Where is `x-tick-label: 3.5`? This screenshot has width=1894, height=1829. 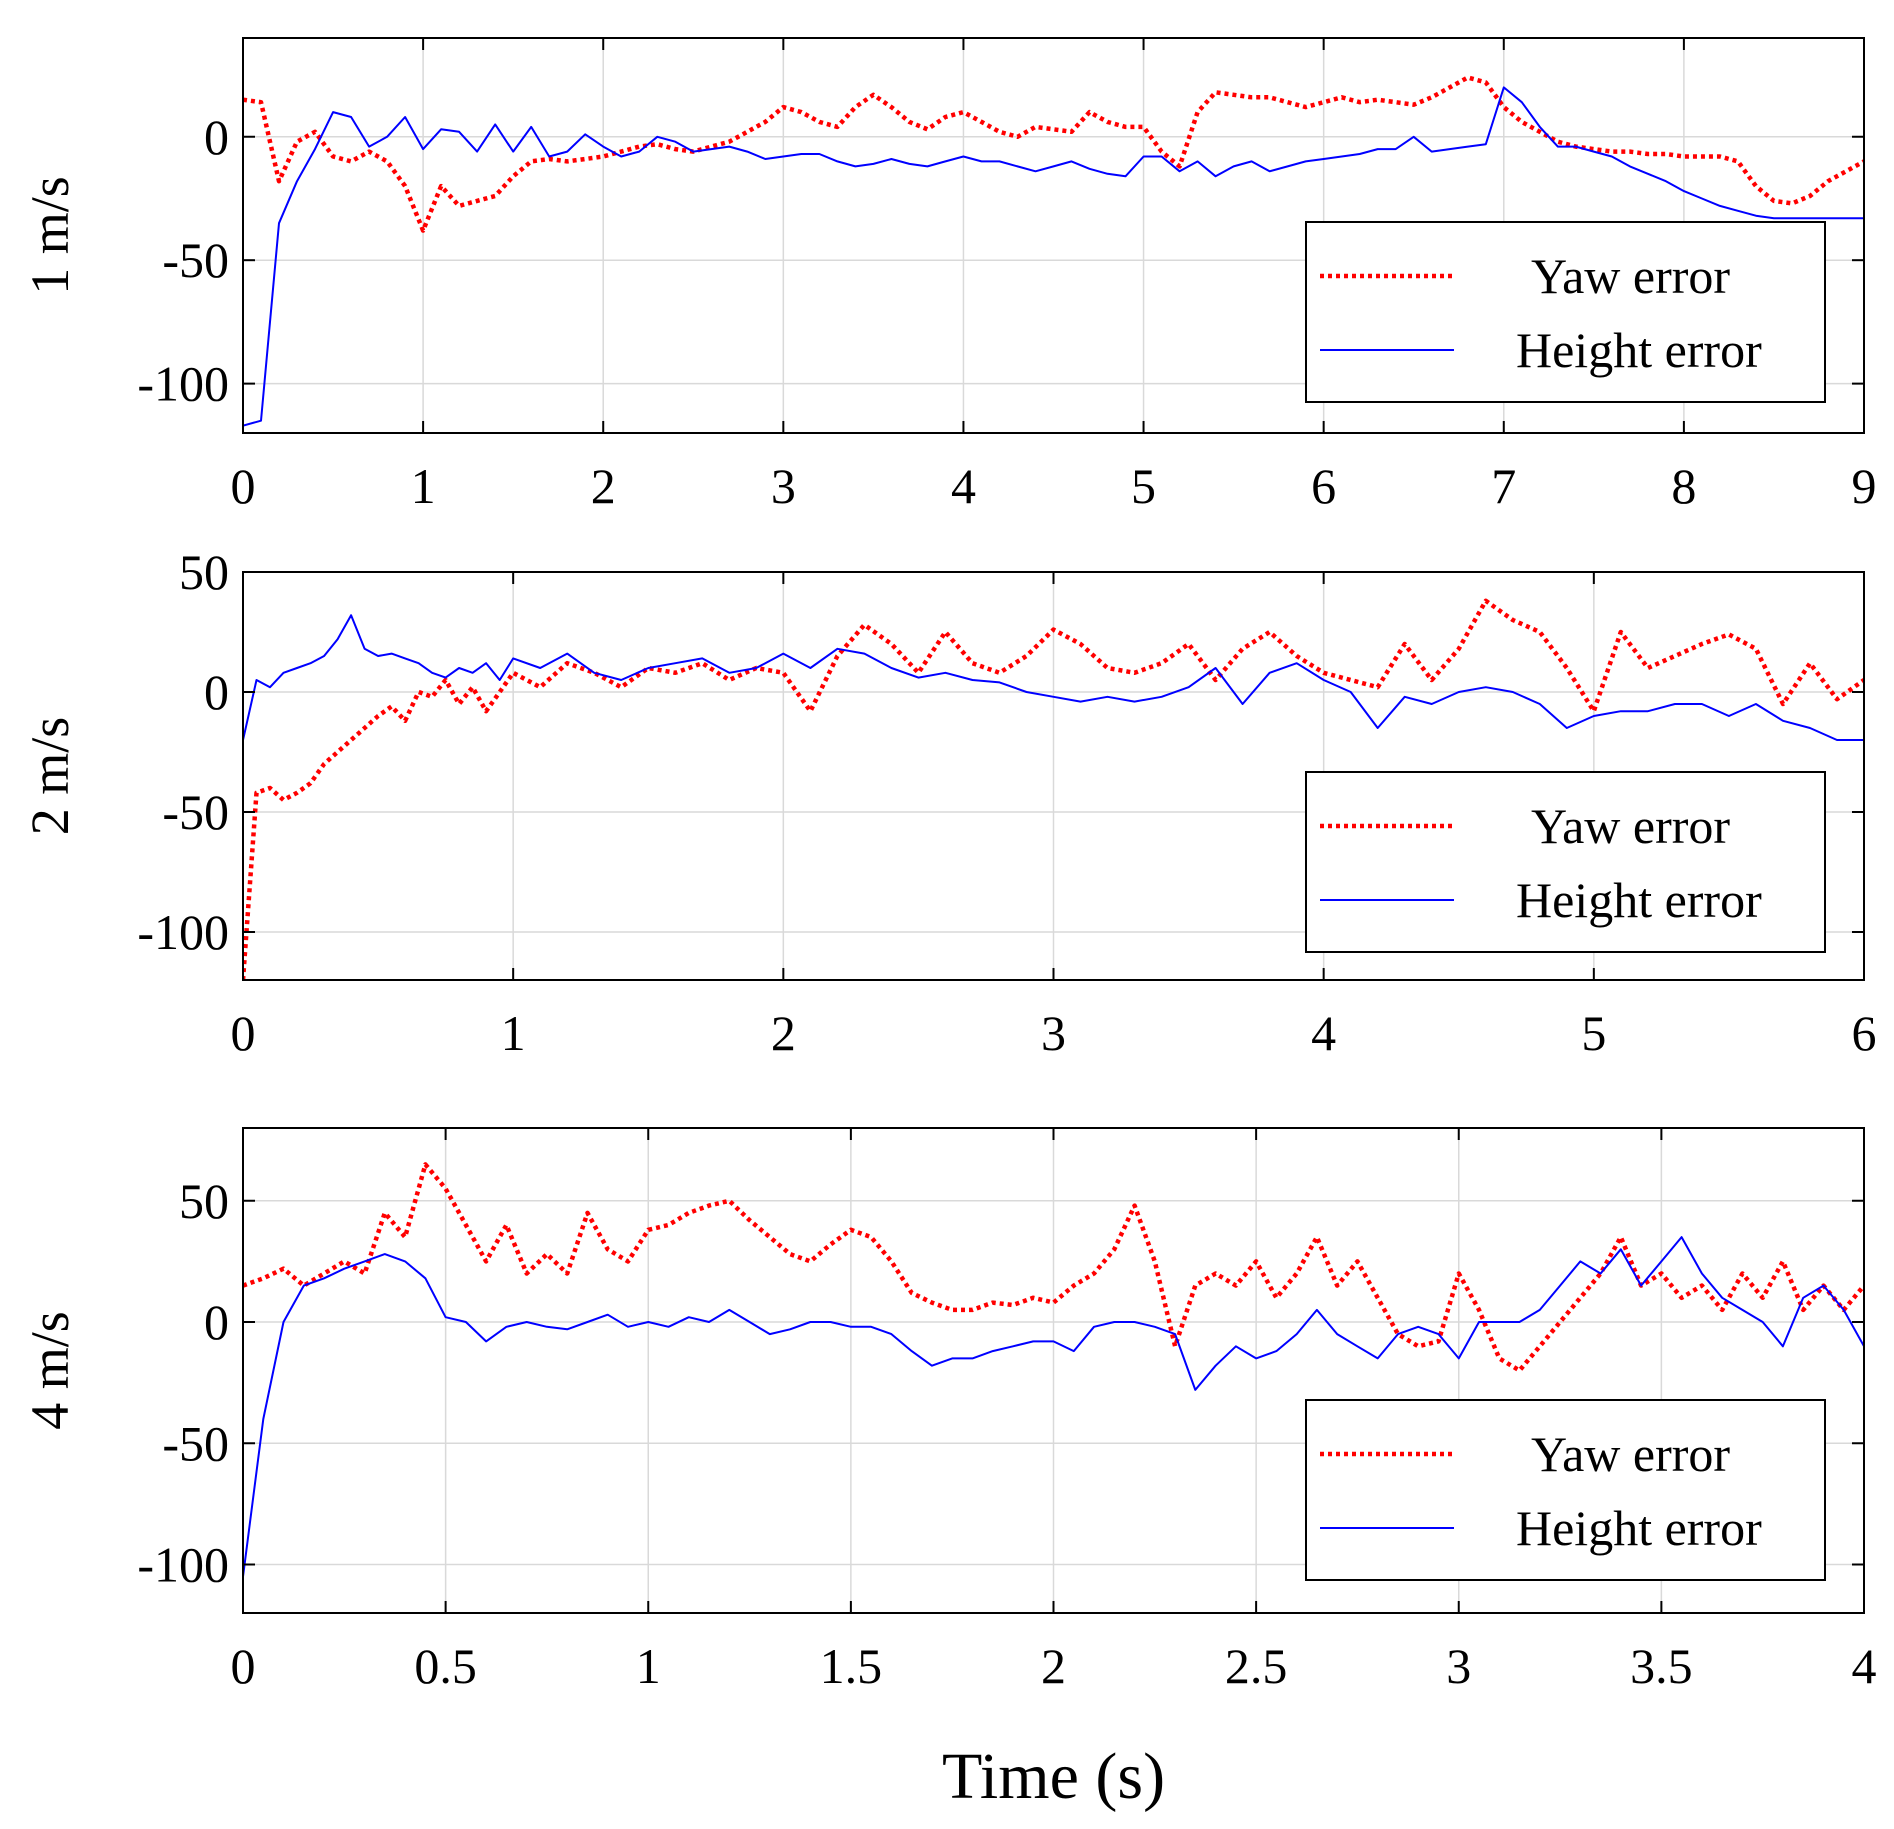
x-tick-label: 3.5 is located at coordinates (1661, 1666).